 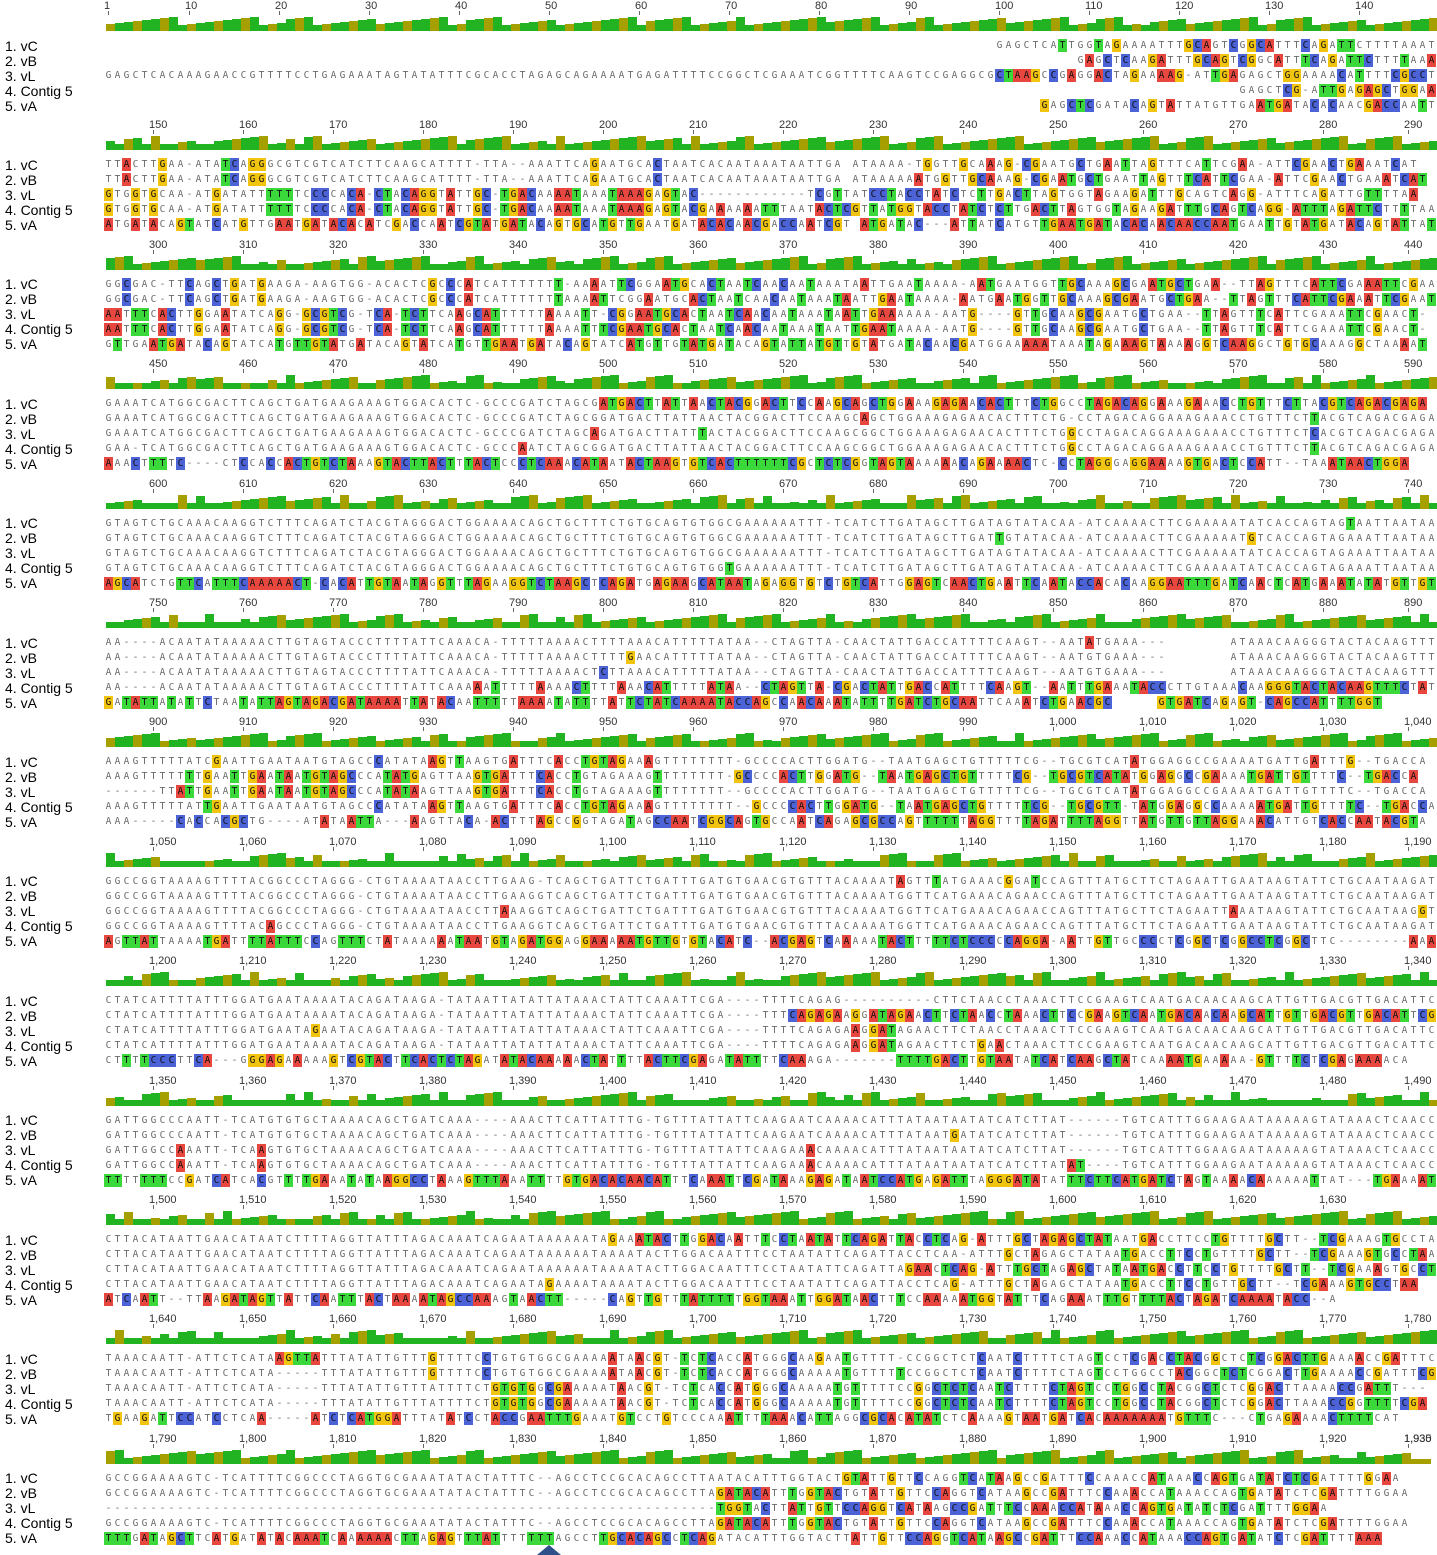 What do you see at coordinates (1094, 6) in the screenshot?
I see `ruler-tick-label: 110` at bounding box center [1094, 6].